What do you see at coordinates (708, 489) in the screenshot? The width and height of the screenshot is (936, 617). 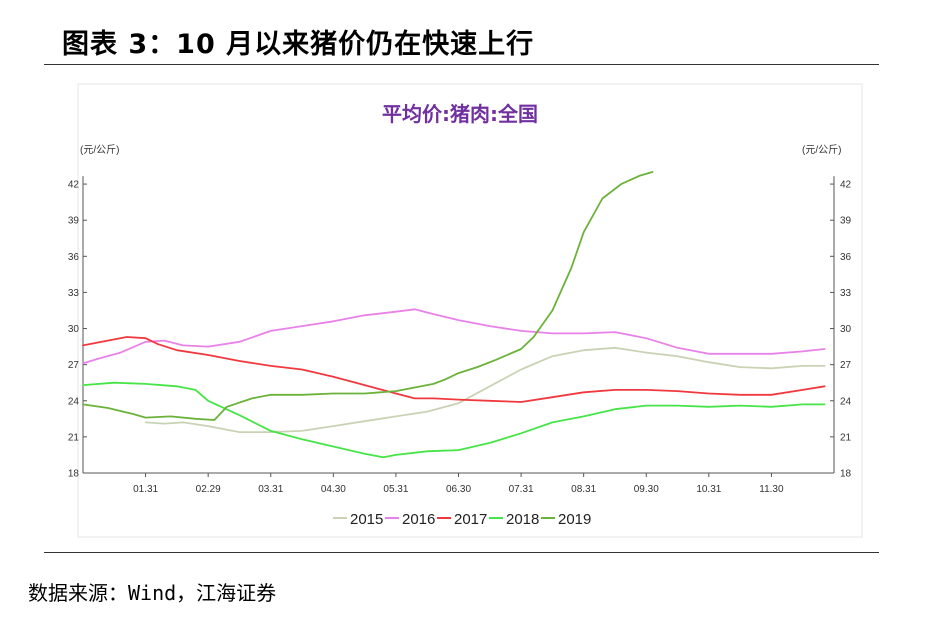 I see `x-tick-label: 10.31` at bounding box center [708, 489].